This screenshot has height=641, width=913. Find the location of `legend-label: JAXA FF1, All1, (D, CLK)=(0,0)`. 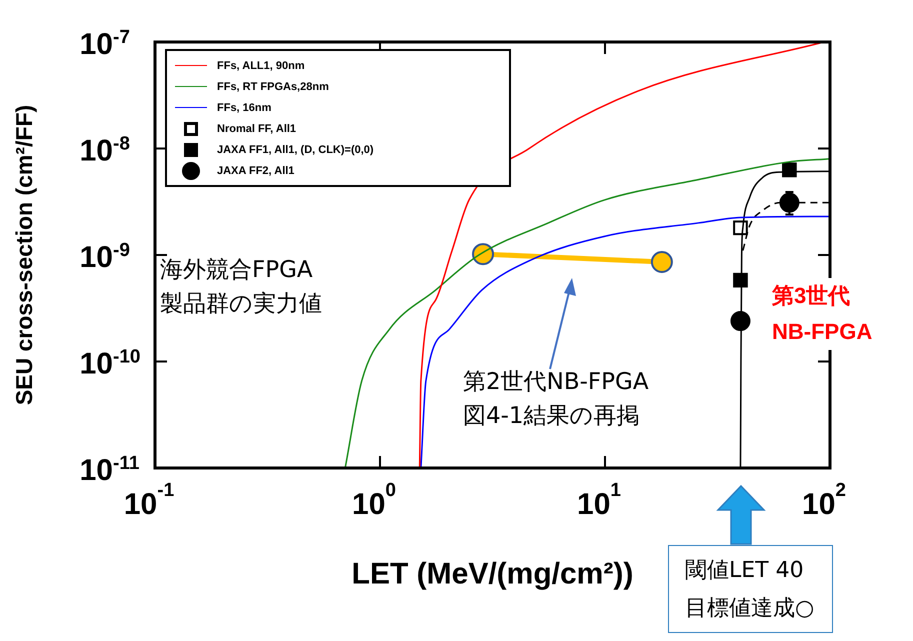

legend-label: JAXA FF1, All1, (D, CLK)=(0,0) is located at coordinates (295, 150).